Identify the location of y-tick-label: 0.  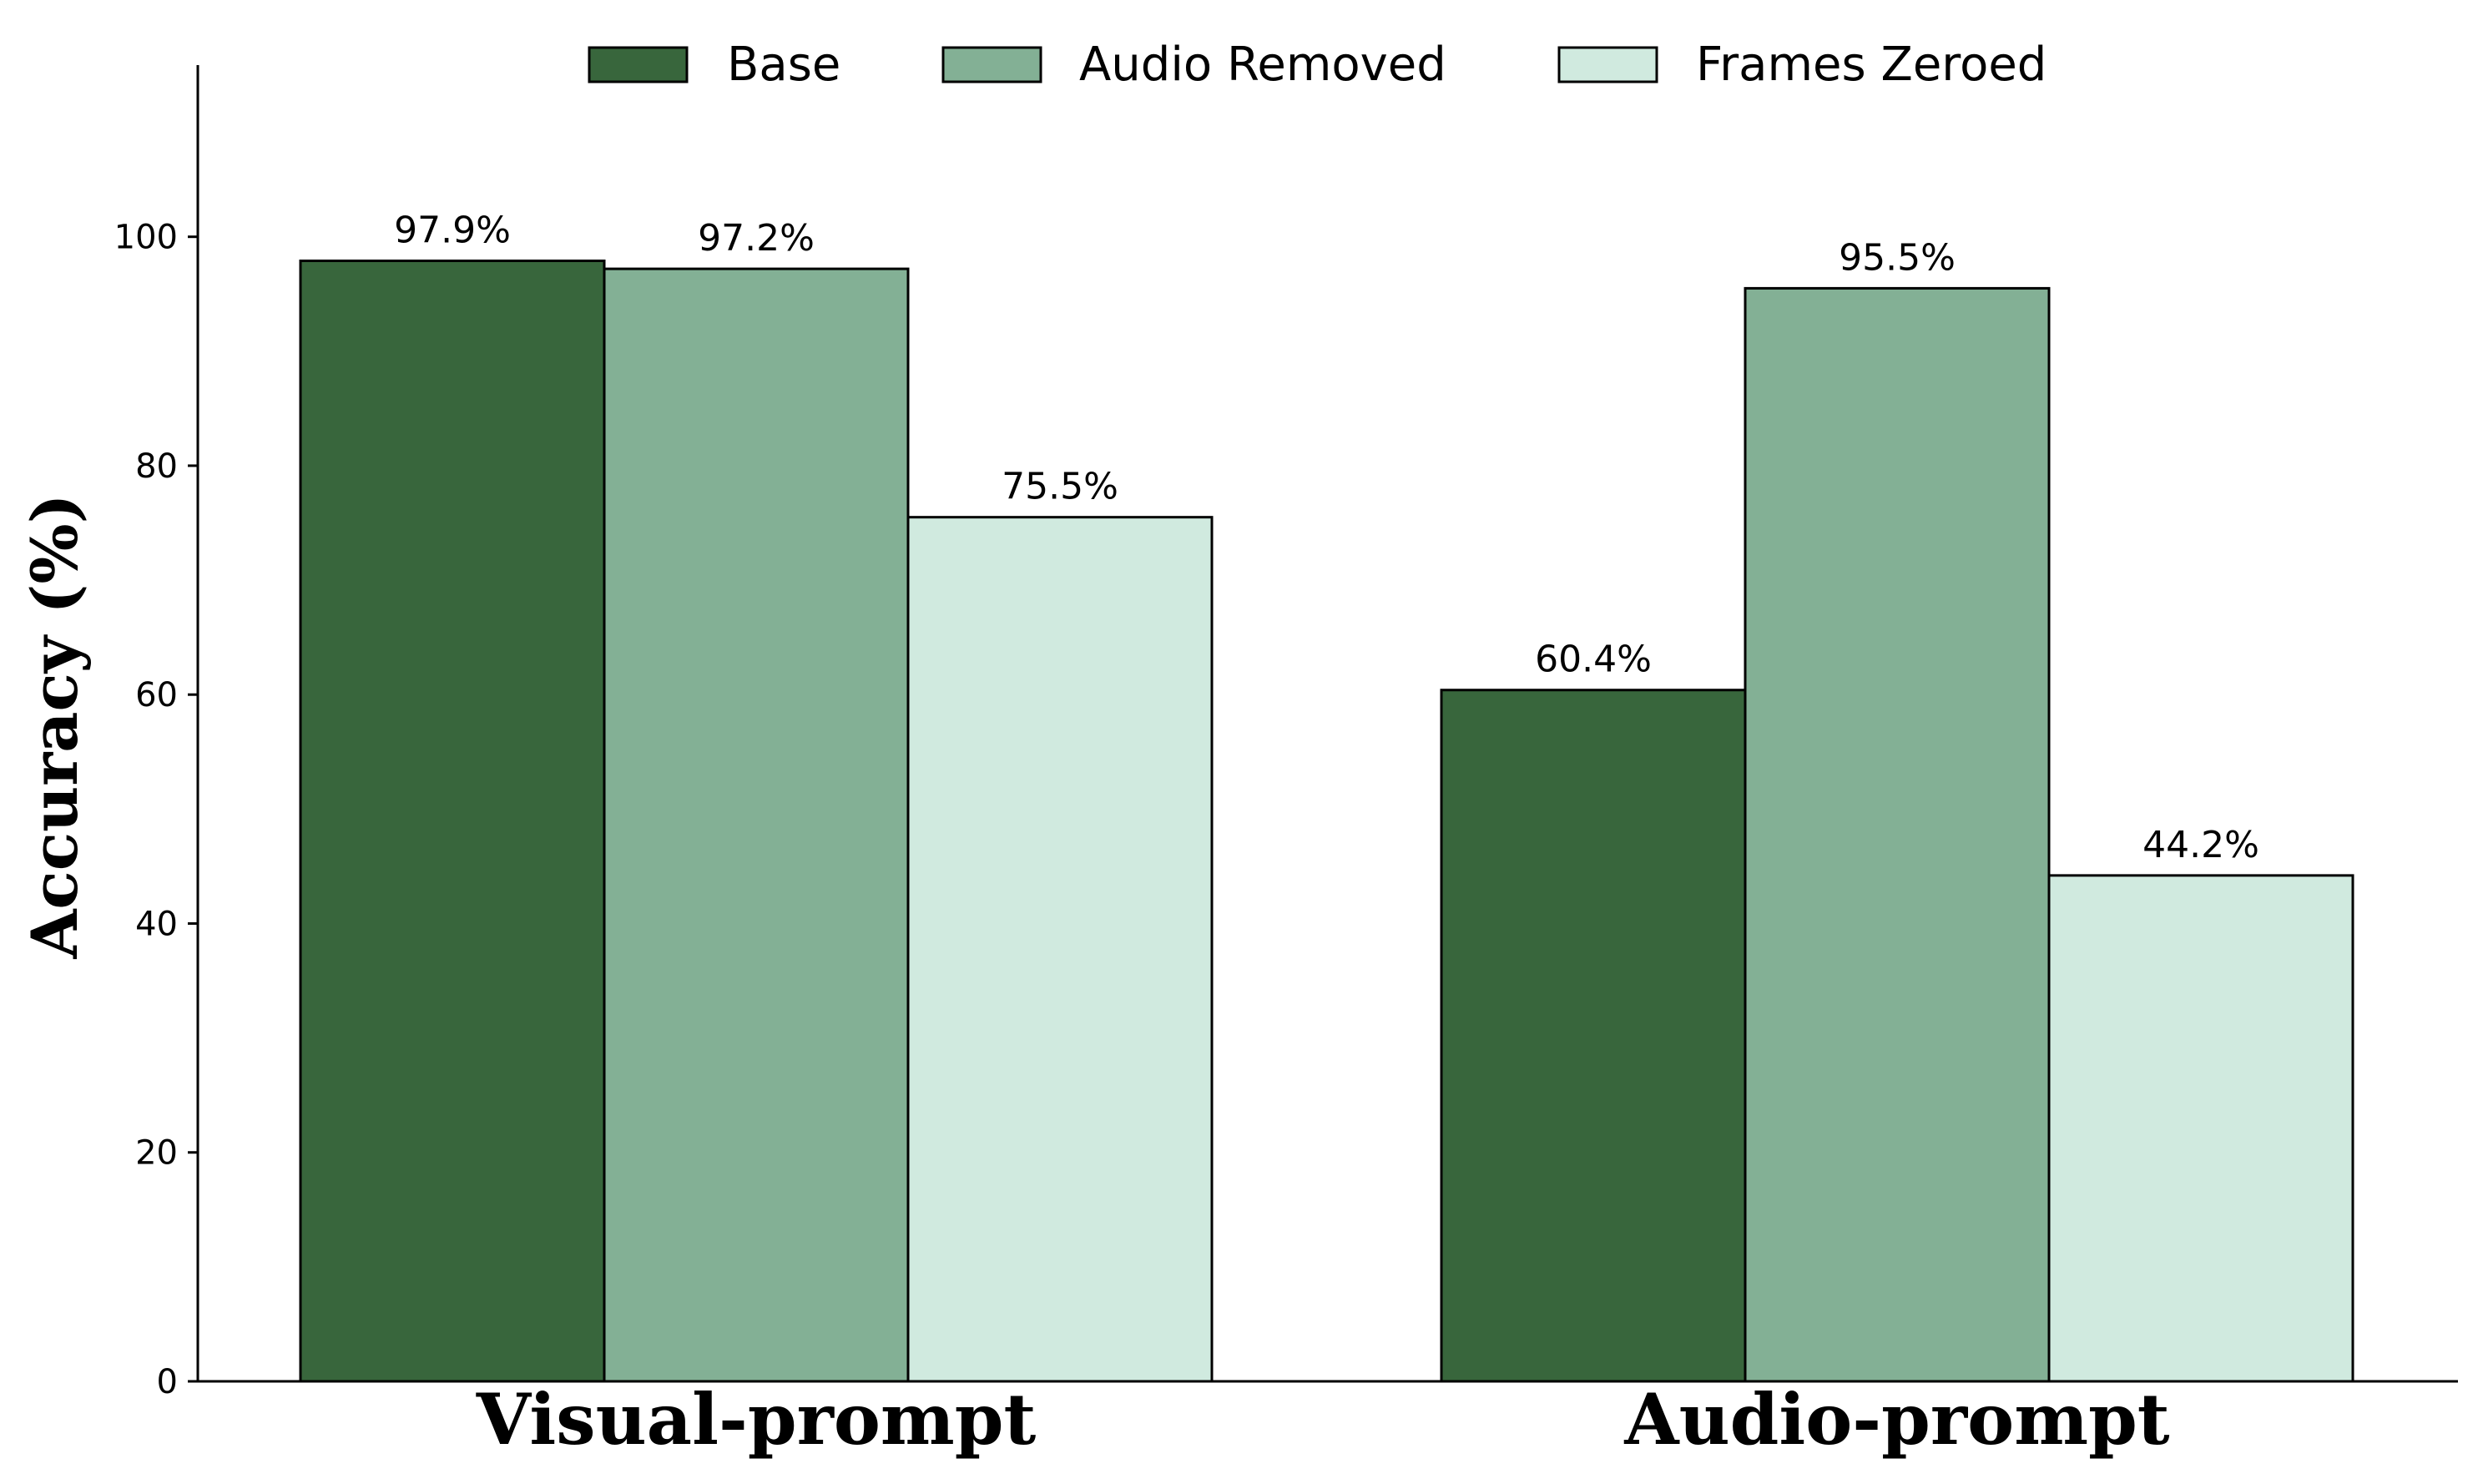
(167, 1382).